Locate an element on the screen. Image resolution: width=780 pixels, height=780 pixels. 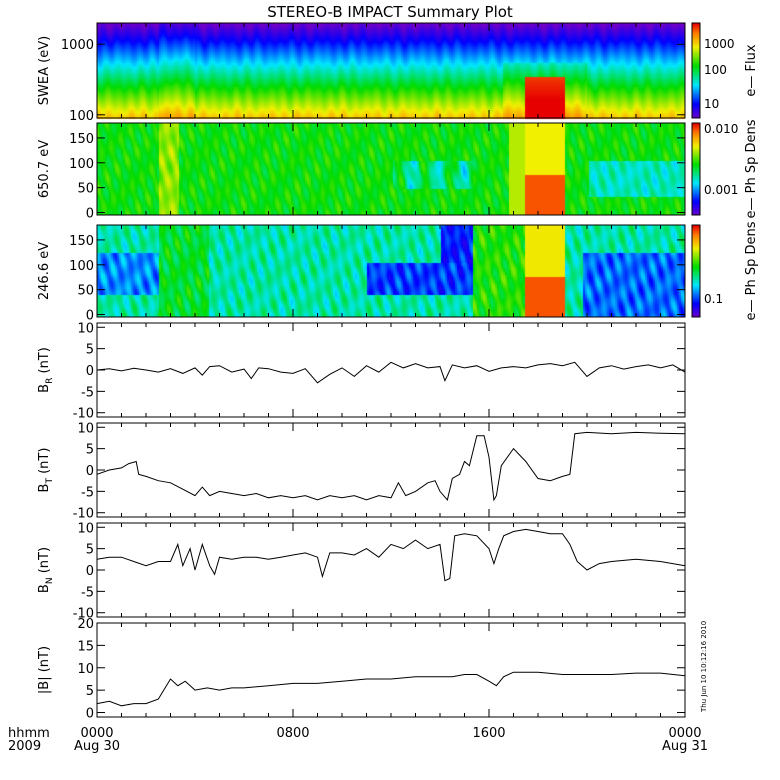
colorbar-label-pad246: e— Ph Sp Dens is located at coordinates (751, 270).